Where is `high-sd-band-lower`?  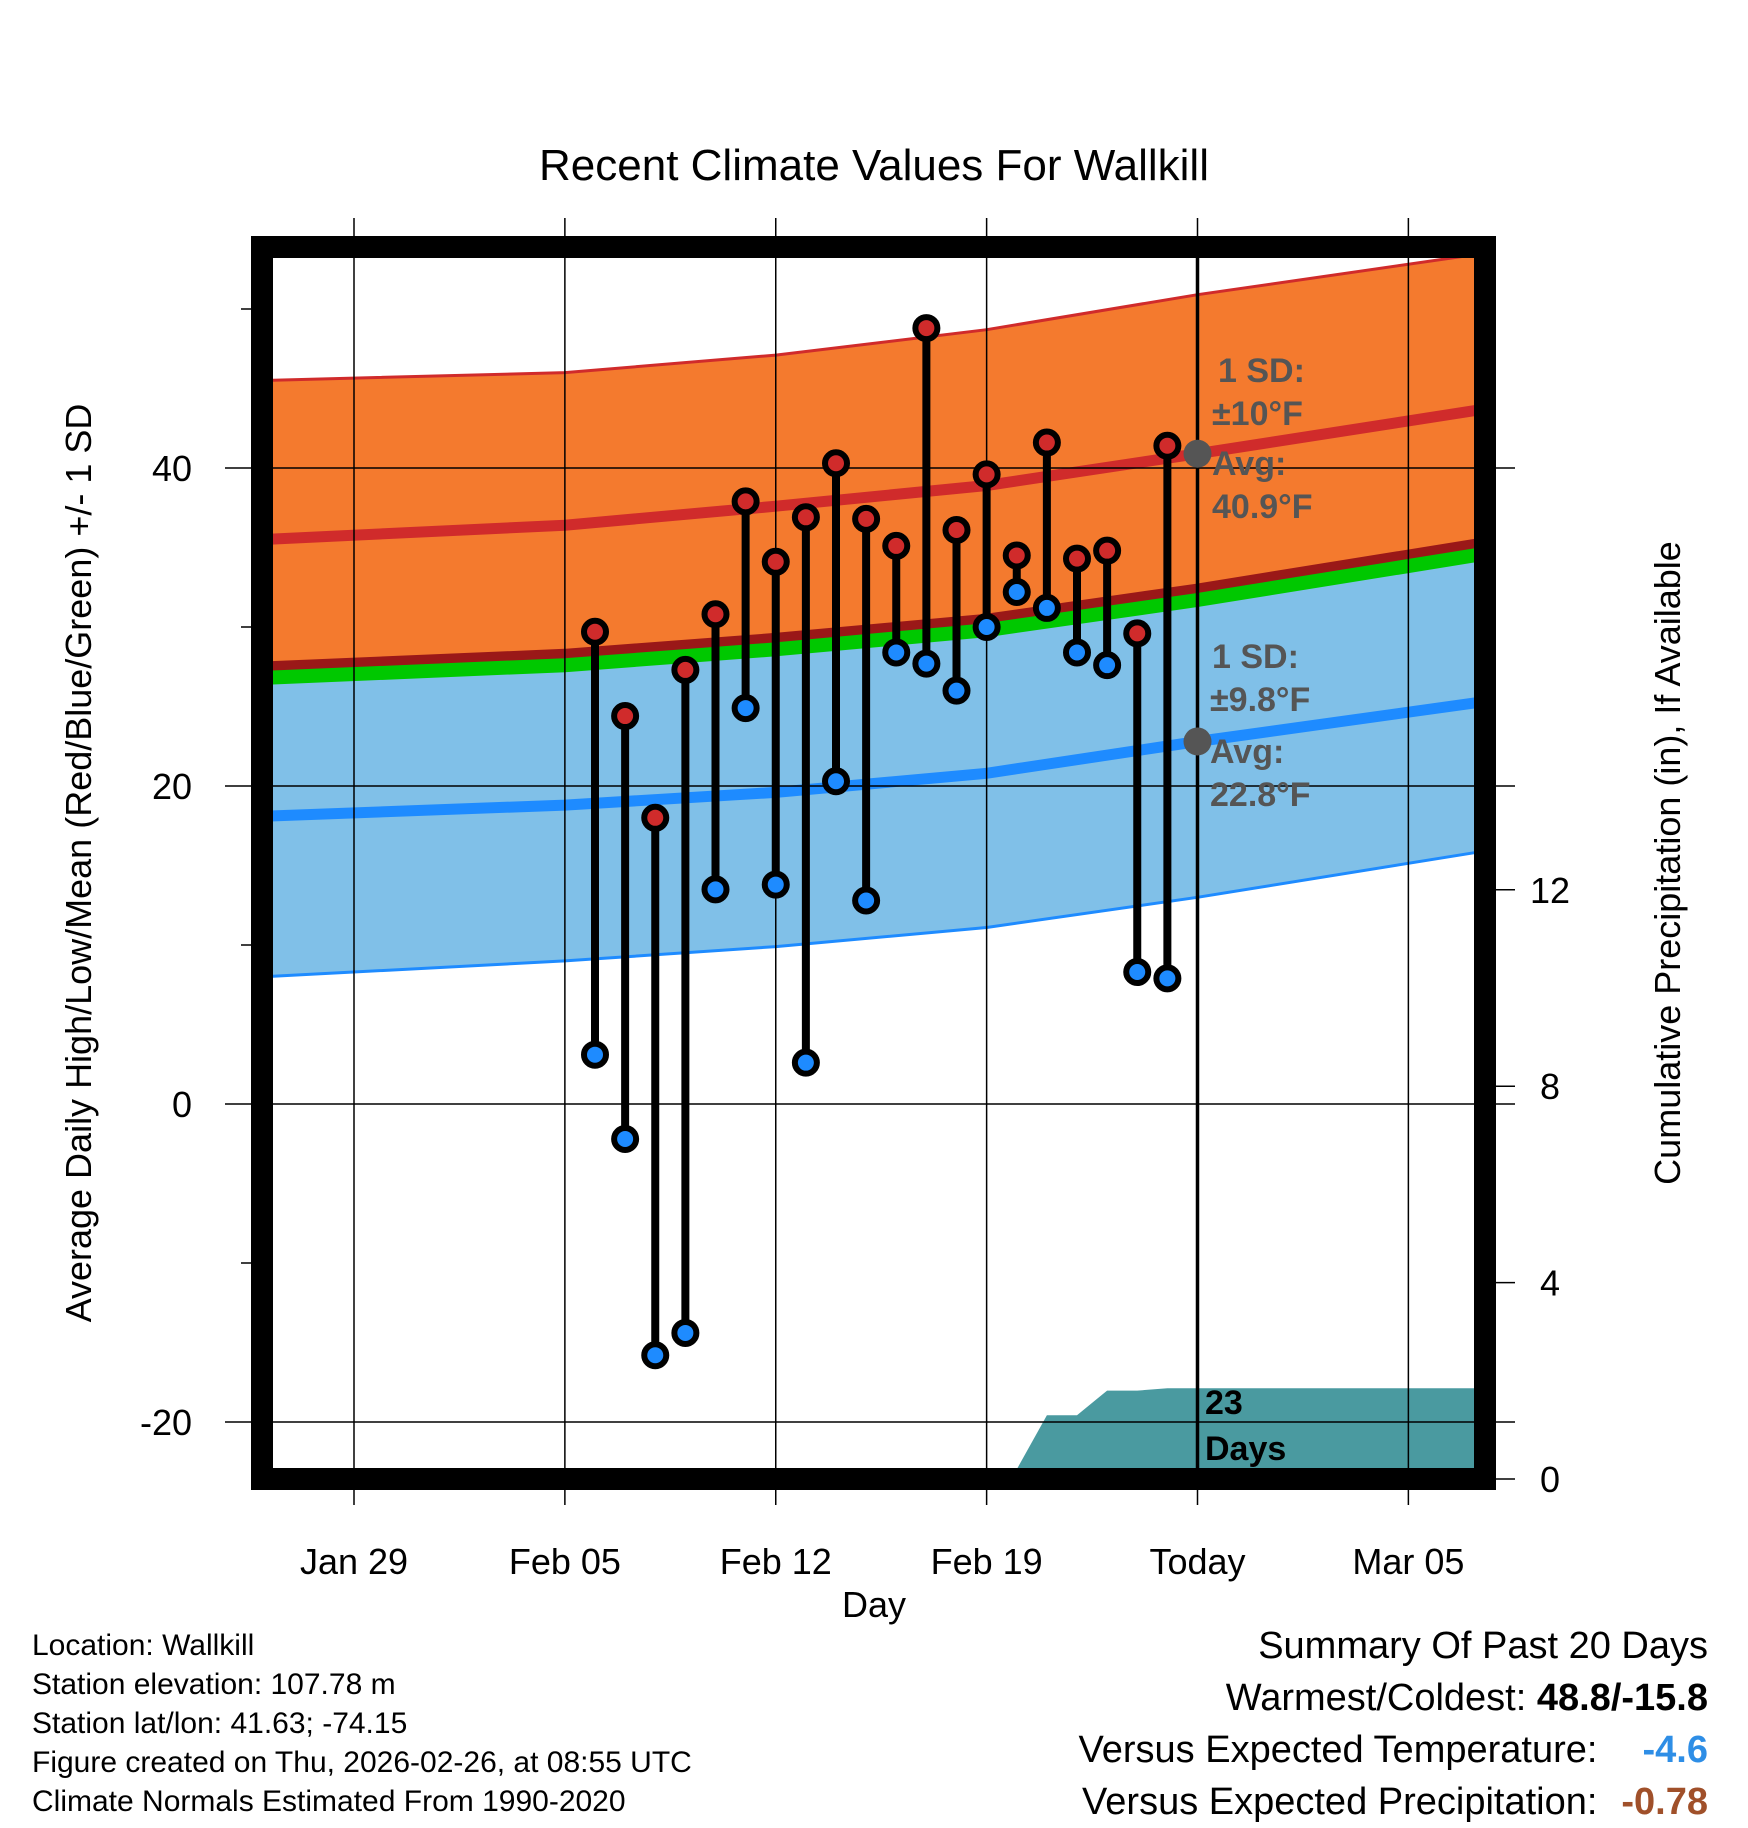
high-sd-band-lower is located at coordinates (873, 543).